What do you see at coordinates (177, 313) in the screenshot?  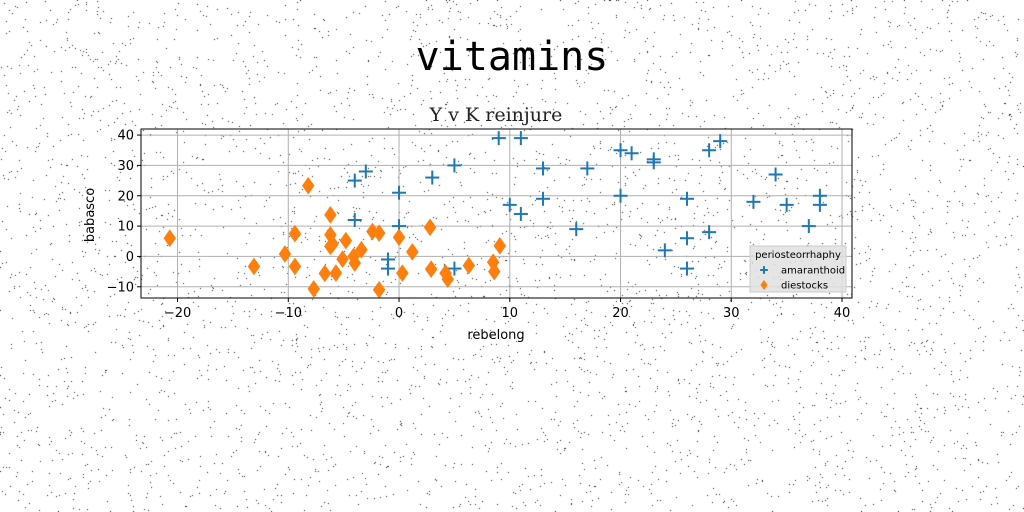 I see `x-tick-label: −20` at bounding box center [177, 313].